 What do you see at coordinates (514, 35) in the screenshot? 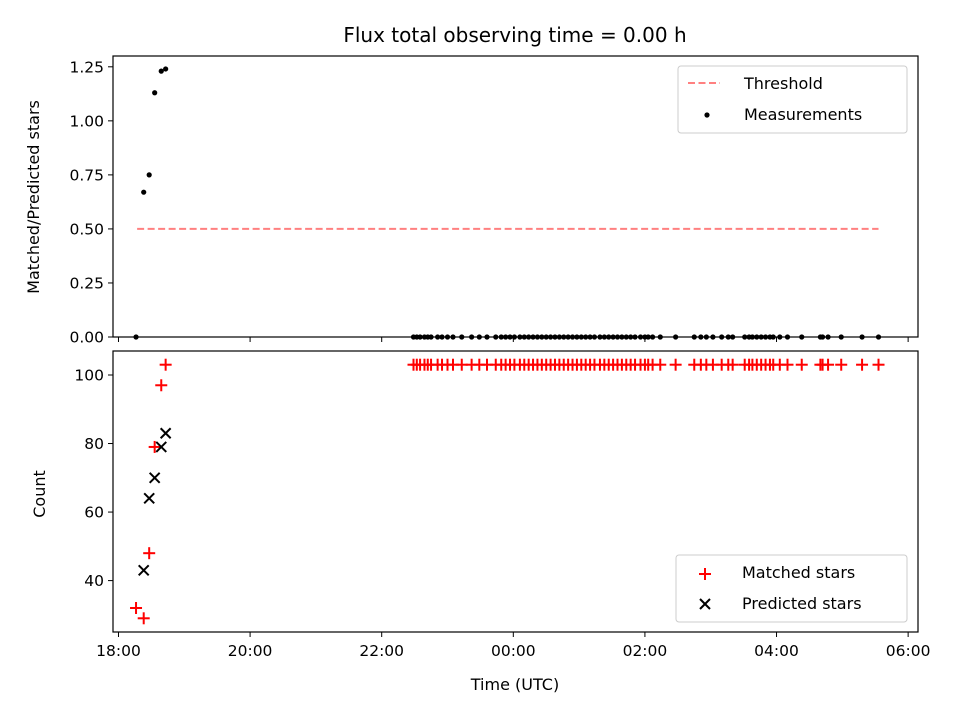
I see `chart-title: Flux total observing time = 0.00 h` at bounding box center [514, 35].